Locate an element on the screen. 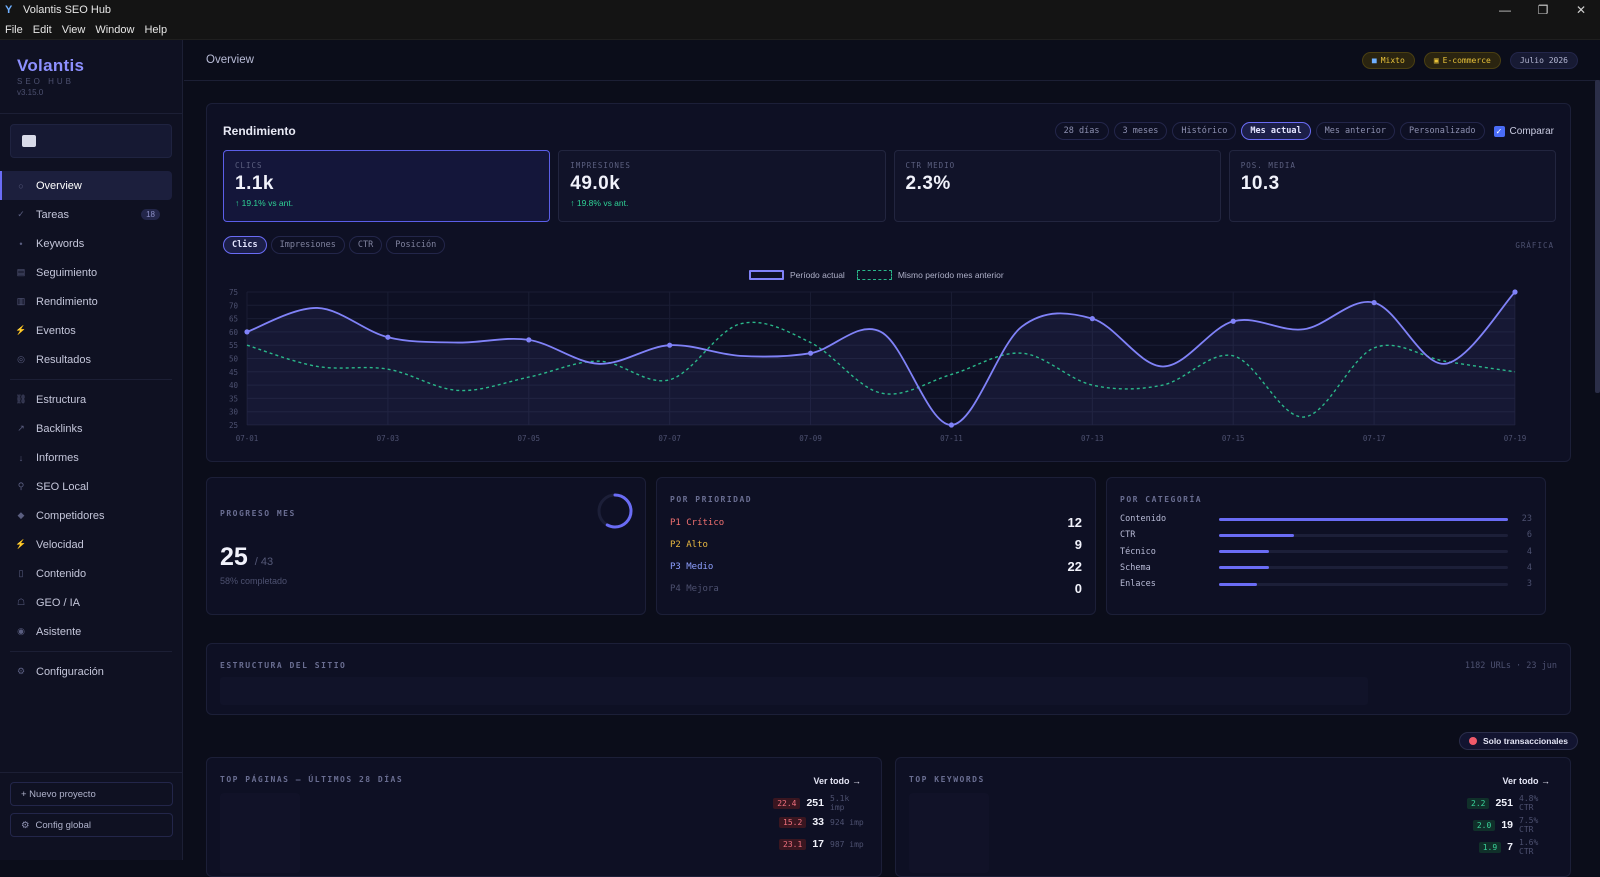 This screenshot has width=1600, height=877. table-row: 22.4 251 5.1k imp is located at coordinates (820, 803).